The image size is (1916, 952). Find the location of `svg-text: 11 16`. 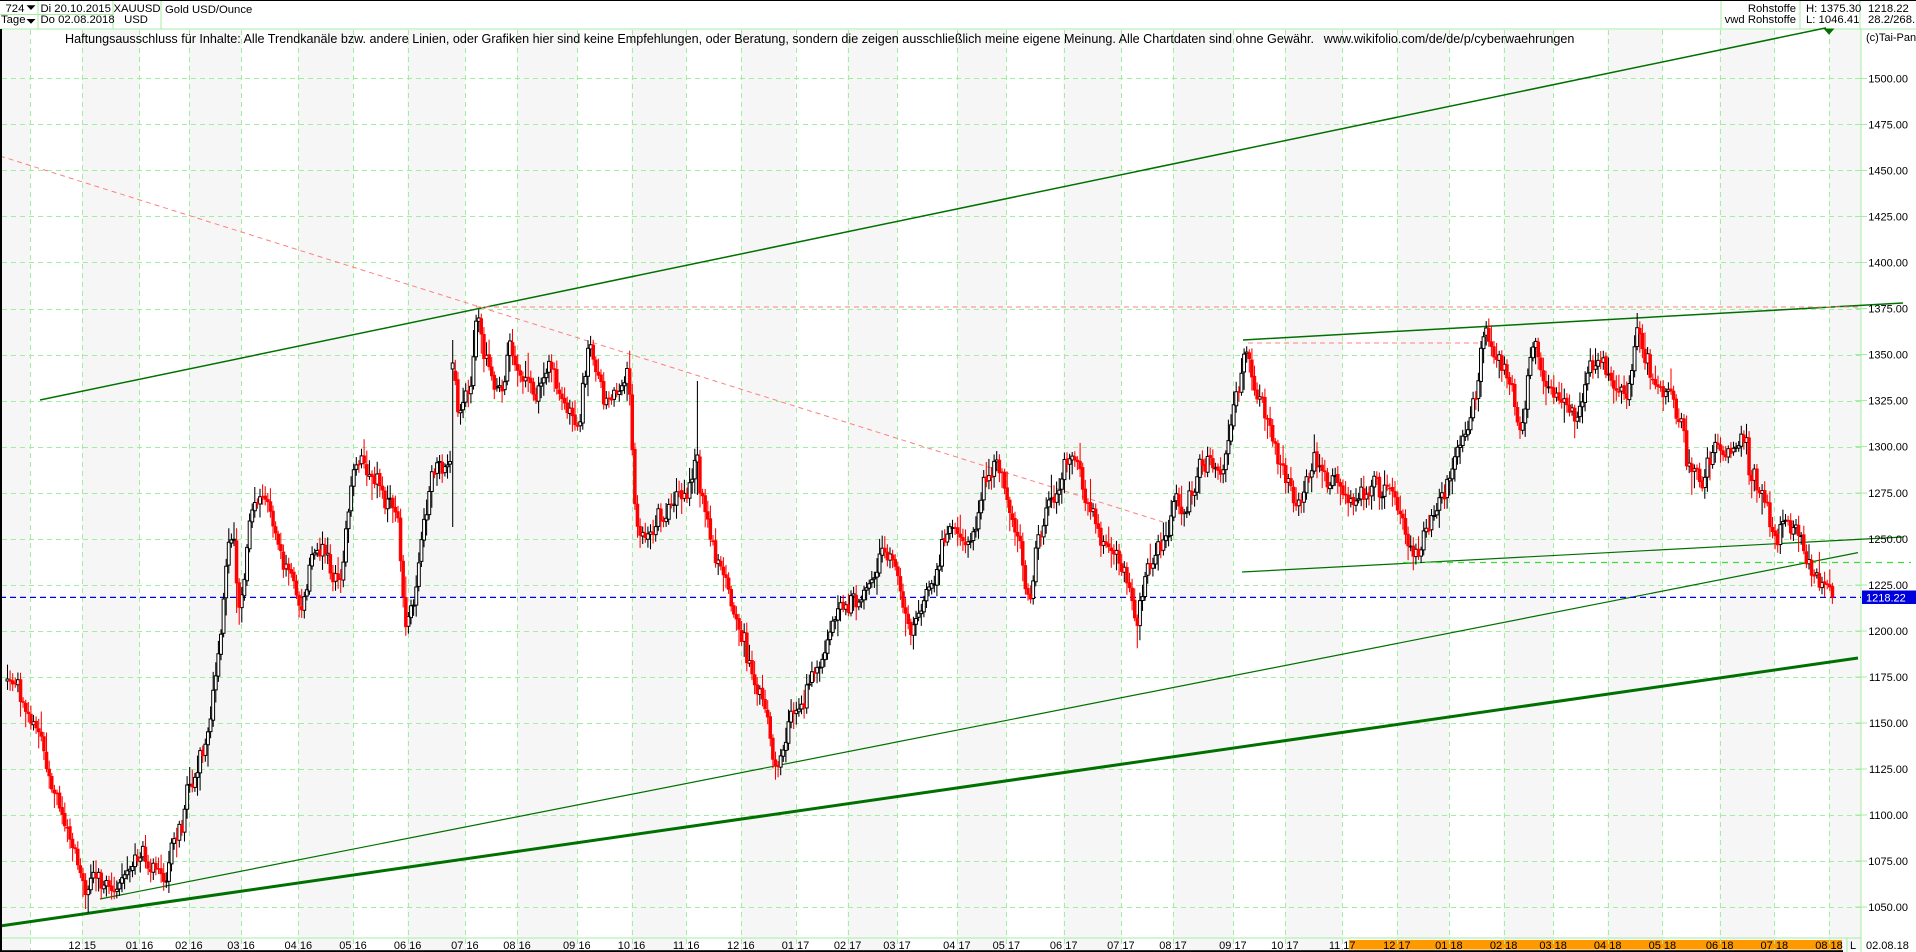

svg-text: 11 16 is located at coordinates (686, 946).